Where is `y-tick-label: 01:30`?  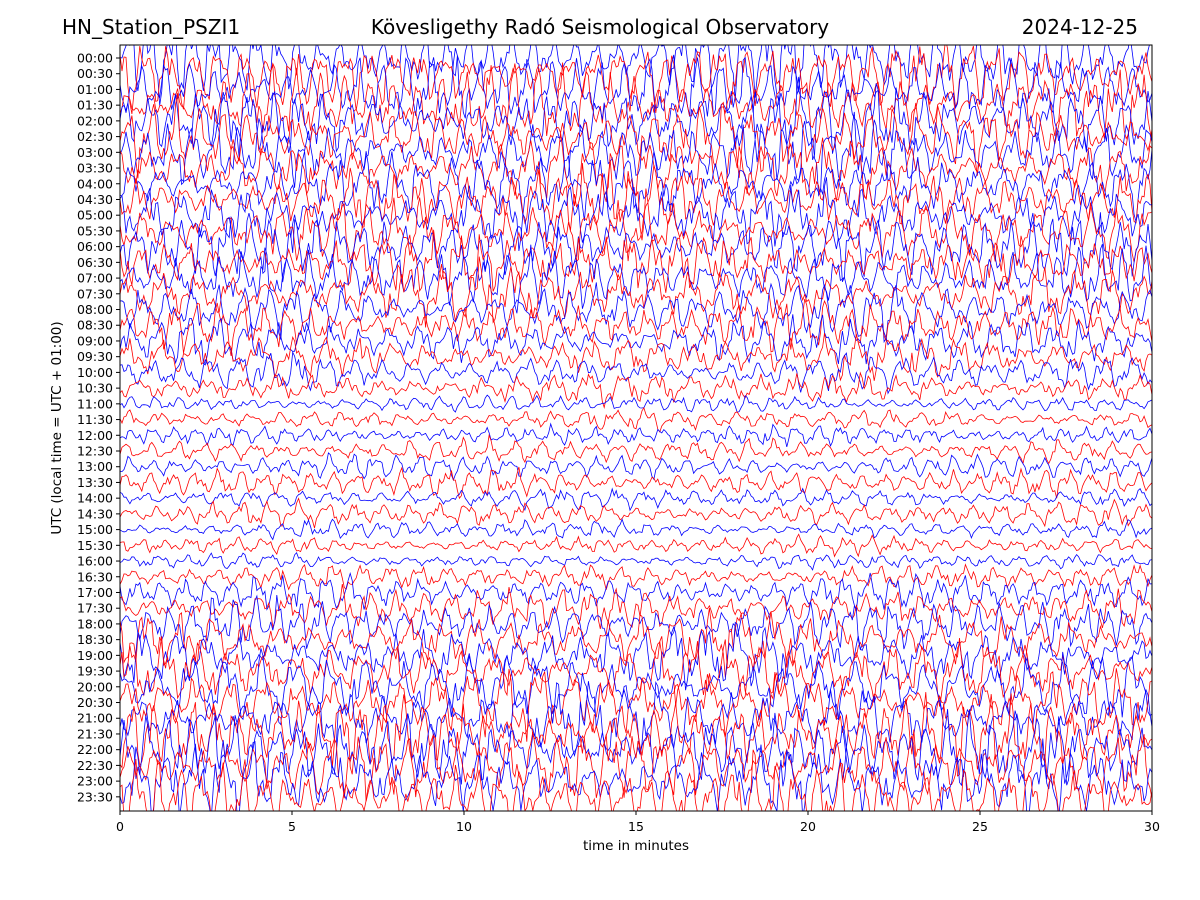 y-tick-label: 01:30 is located at coordinates (95, 105).